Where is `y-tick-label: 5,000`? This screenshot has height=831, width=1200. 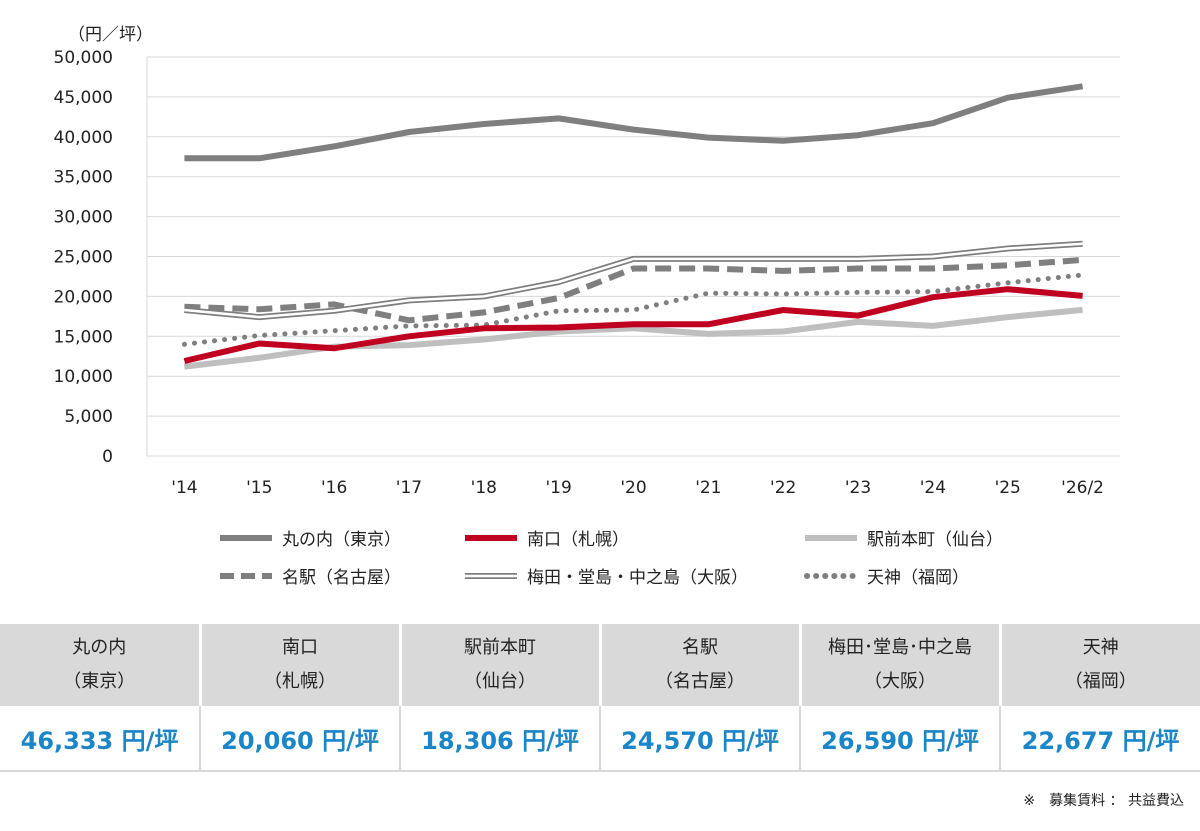
y-tick-label: 5,000 is located at coordinates (88, 417).